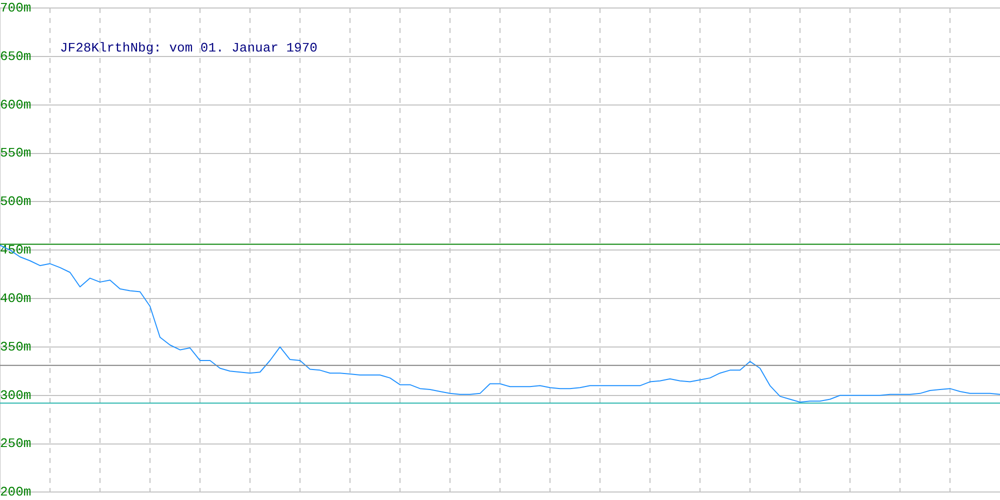 The height and width of the screenshot is (500, 1000). What do you see at coordinates (189, 48) in the screenshot?
I see `text: JF28KlrthNbg: vom 01. Januar 1970` at bounding box center [189, 48].